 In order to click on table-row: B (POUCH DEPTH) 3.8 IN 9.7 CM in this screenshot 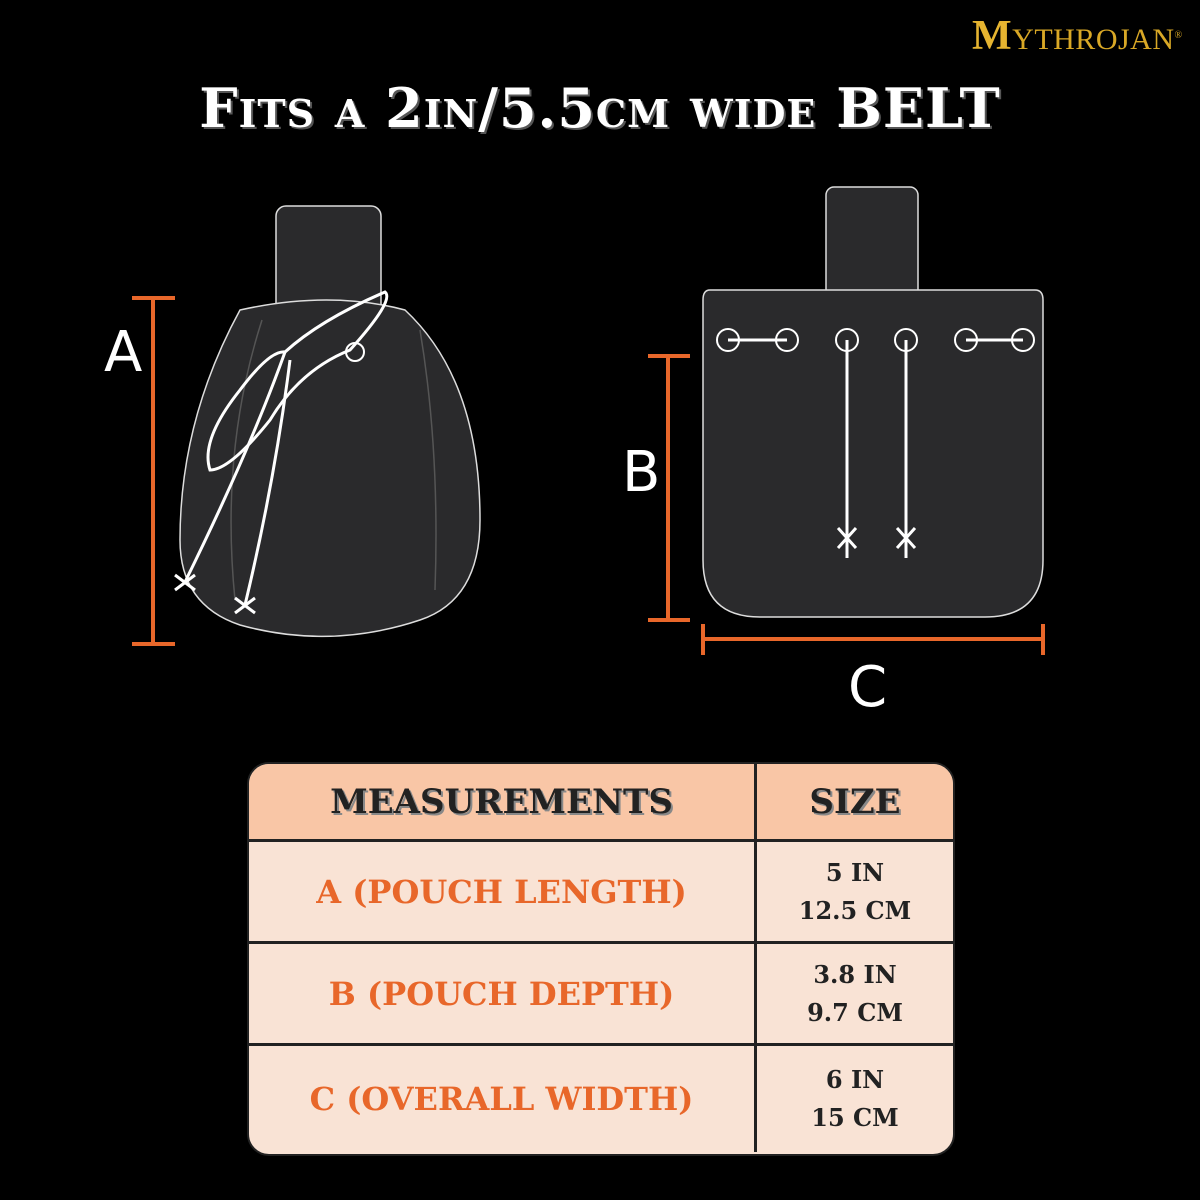, I will do `click(601, 995)`.